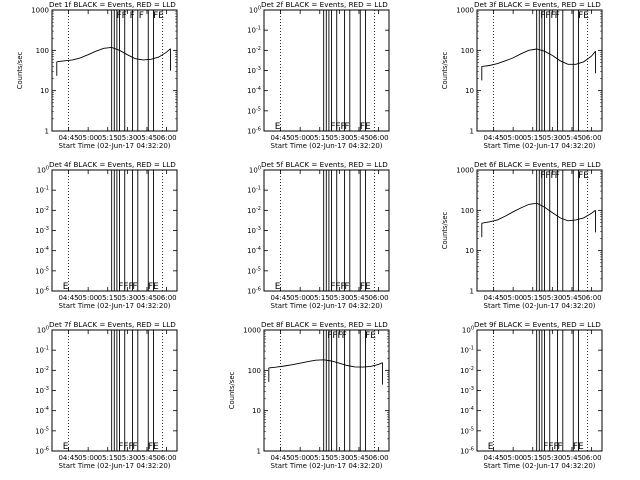 This screenshot has height=480, width=640. What do you see at coordinates (42, 230) in the screenshot?
I see `y-tick-label: 10⁻³` at bounding box center [42, 230].